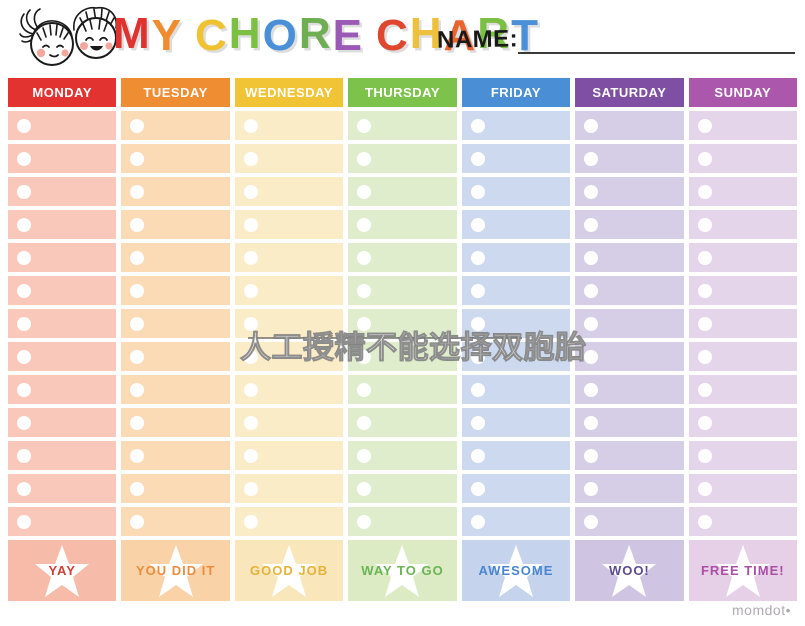 Image resolution: width=805 pixels, height=626 pixels. What do you see at coordinates (616, 39) in the screenshot?
I see `name-field: NAME:` at bounding box center [616, 39].